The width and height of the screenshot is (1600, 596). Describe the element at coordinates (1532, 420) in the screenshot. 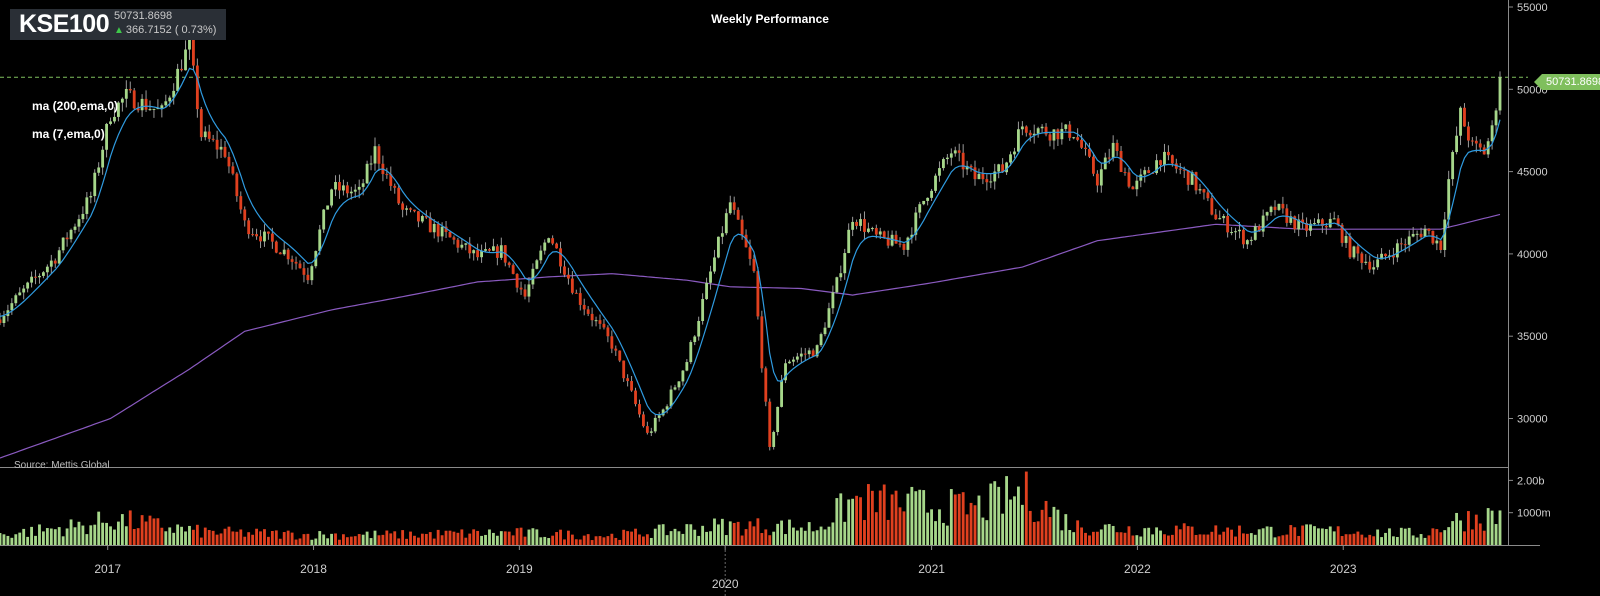

I see `y-tick-label: 30000` at that location.